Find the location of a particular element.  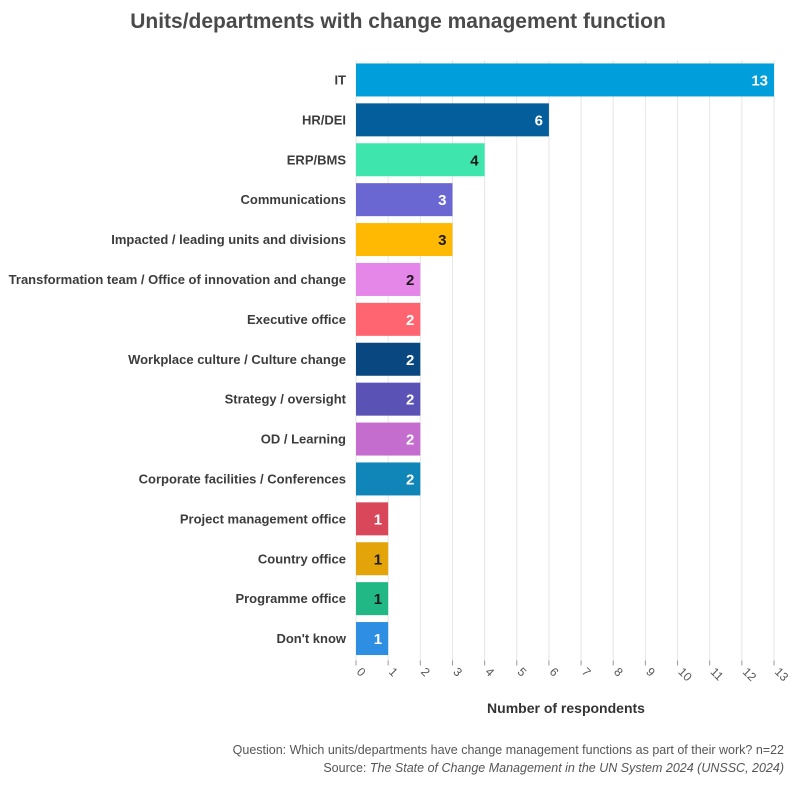

category-label: Communications is located at coordinates (293, 199).